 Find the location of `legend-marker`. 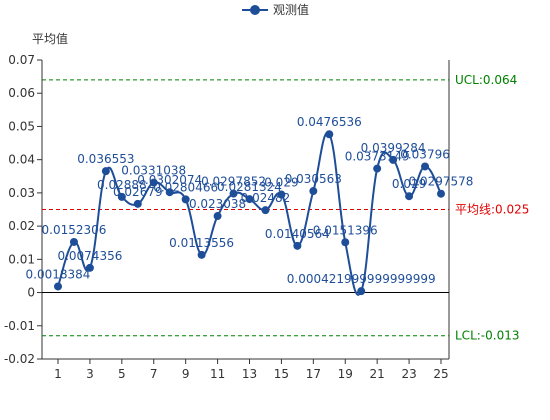

legend-marker is located at coordinates (255, 10).